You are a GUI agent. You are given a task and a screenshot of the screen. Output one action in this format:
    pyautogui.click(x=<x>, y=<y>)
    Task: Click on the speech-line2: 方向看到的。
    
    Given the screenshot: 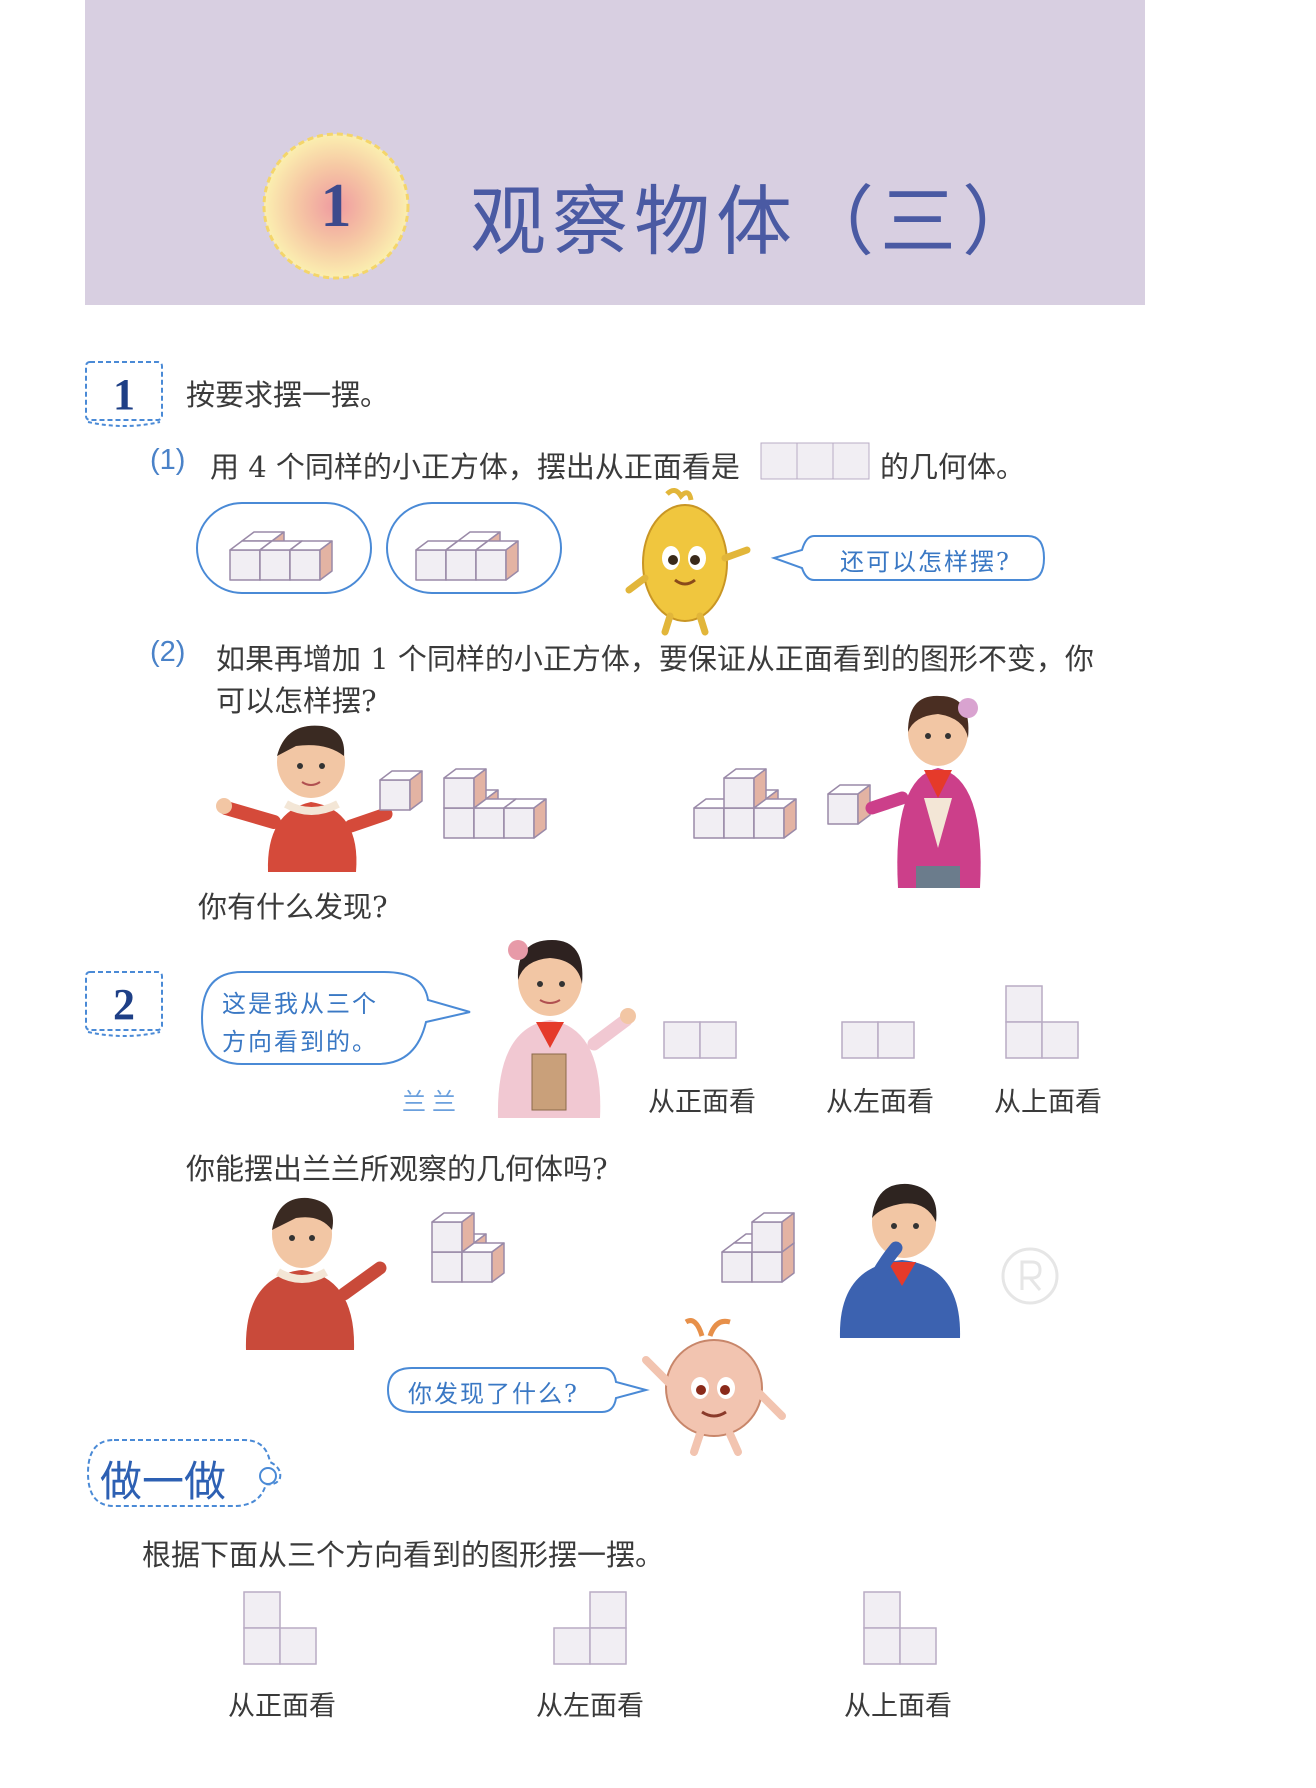 What is the action you would take?
    pyautogui.click(x=300, y=1042)
    